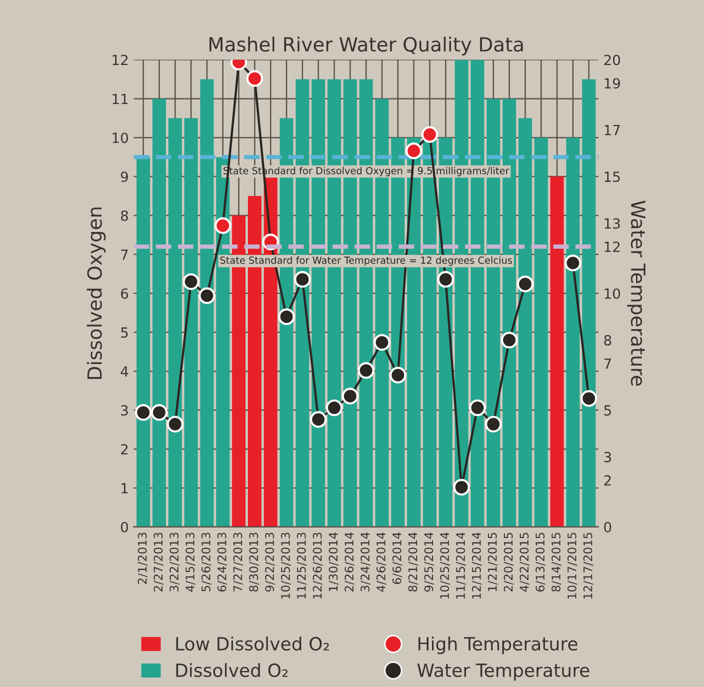  I want to click on y-tick-label: 8, so click(124, 215).